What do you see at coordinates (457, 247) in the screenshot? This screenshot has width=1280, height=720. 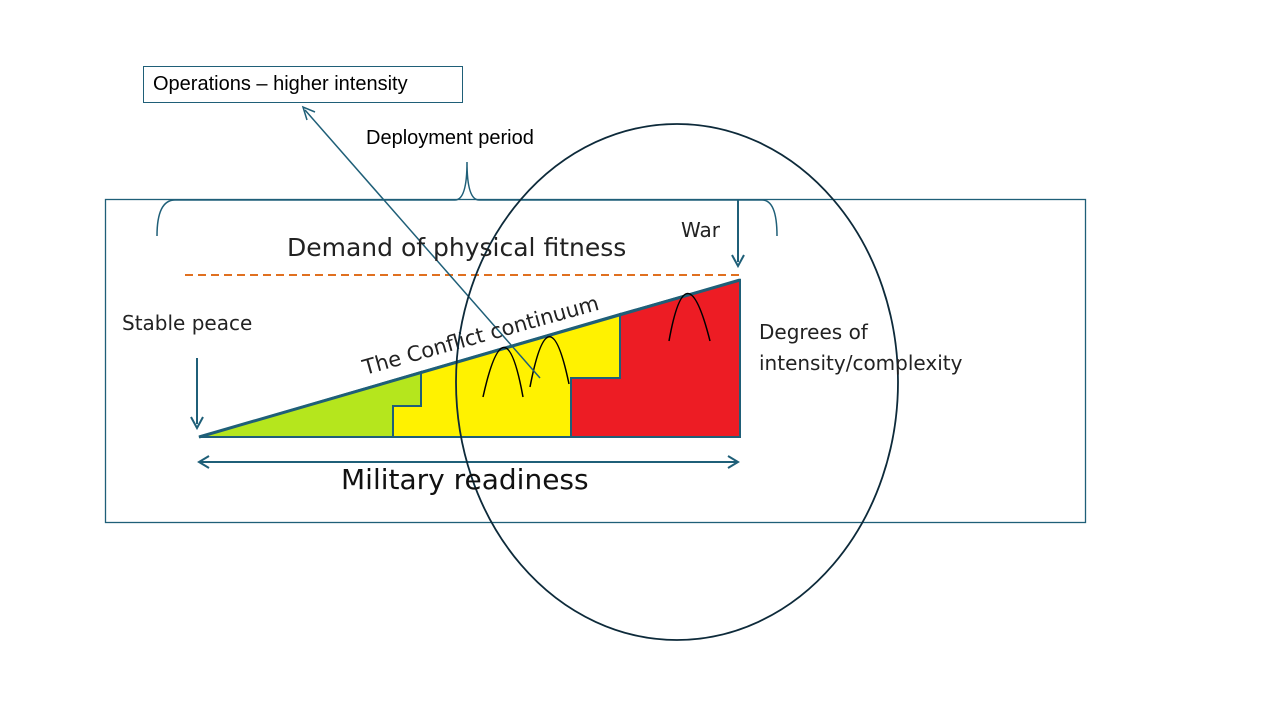 I see `demand-fitness-label: Demand of physical fitness` at bounding box center [457, 247].